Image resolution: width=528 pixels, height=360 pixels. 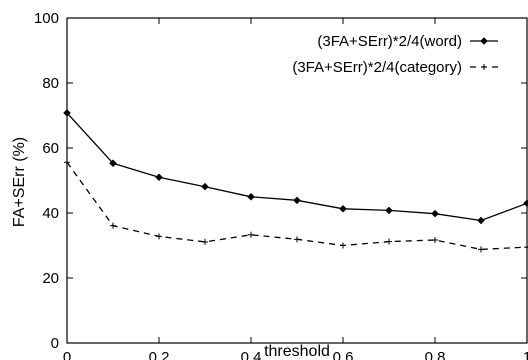 I want to click on y-tick-label: 100, so click(x=46, y=18).